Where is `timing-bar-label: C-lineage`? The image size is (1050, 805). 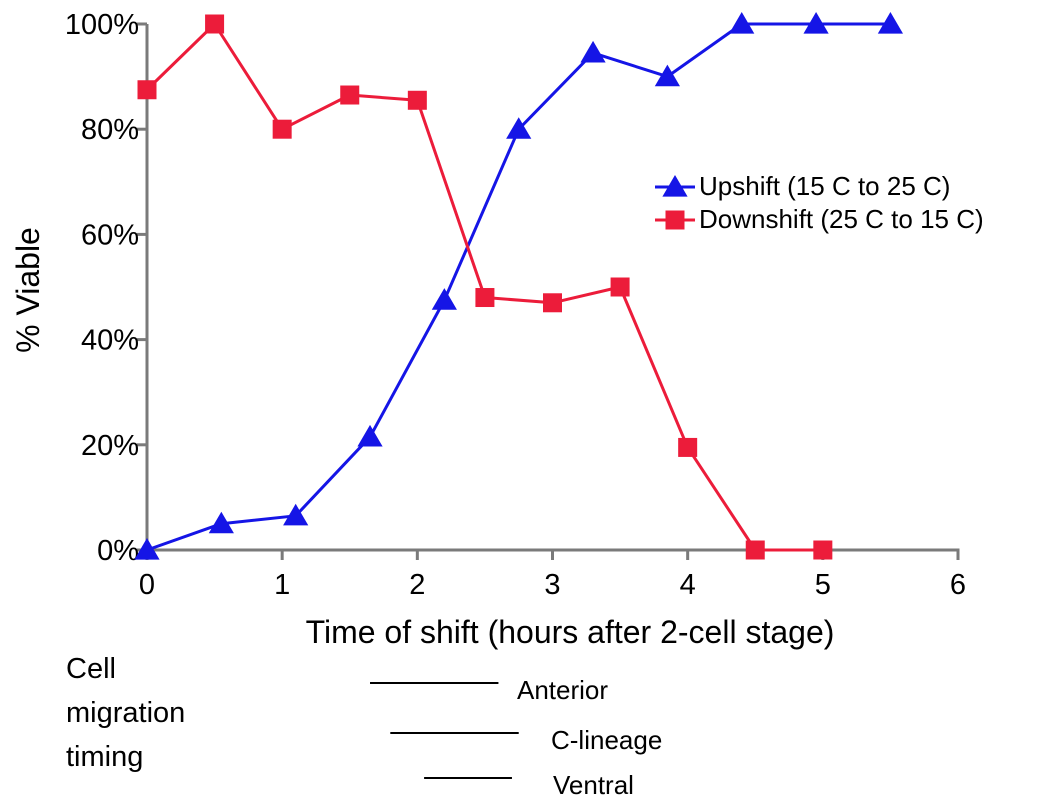
timing-bar-label: C-lineage is located at coordinates (606, 740).